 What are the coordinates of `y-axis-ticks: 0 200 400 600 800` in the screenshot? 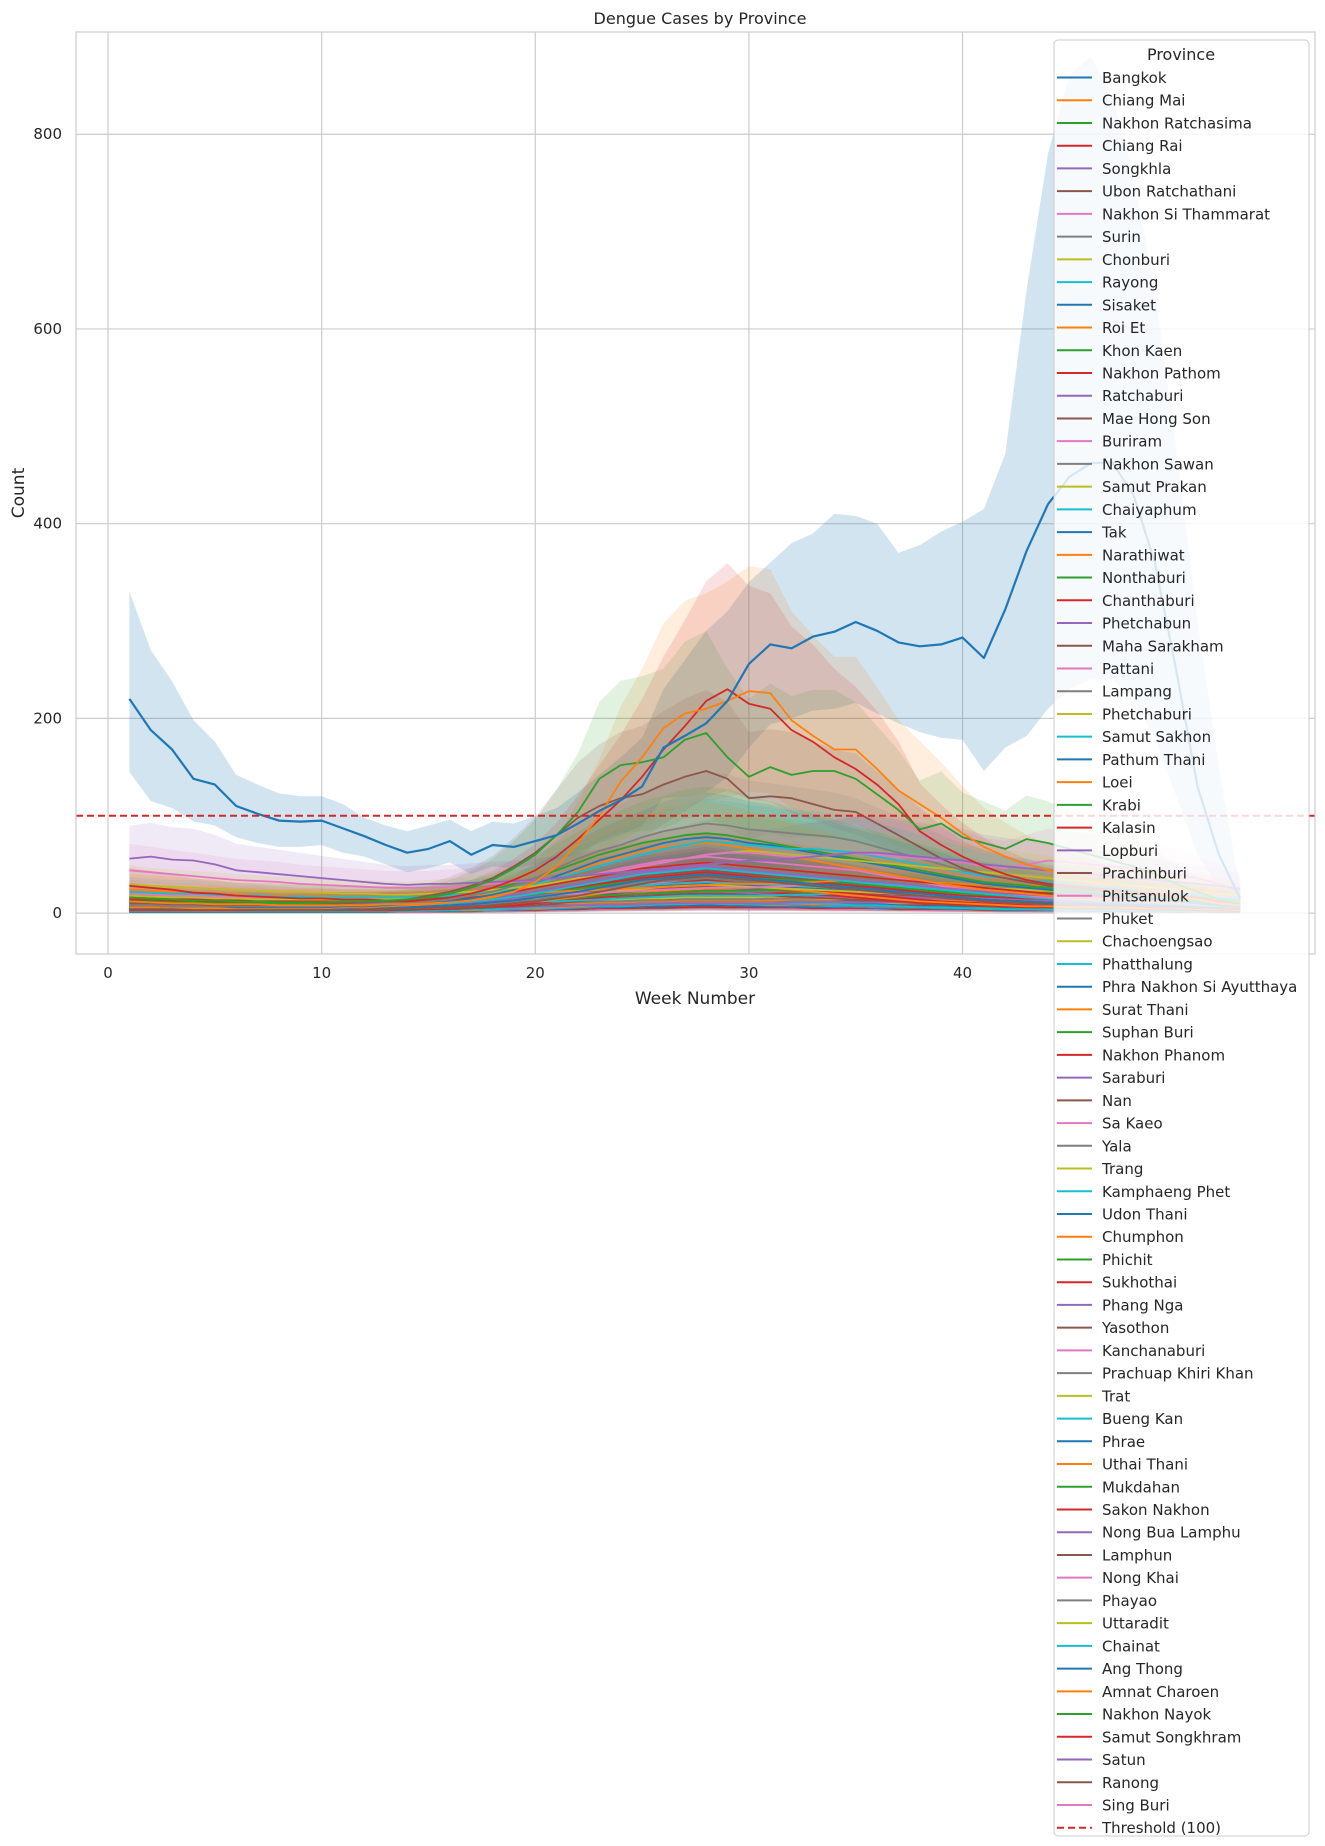 It's located at (47, 523).